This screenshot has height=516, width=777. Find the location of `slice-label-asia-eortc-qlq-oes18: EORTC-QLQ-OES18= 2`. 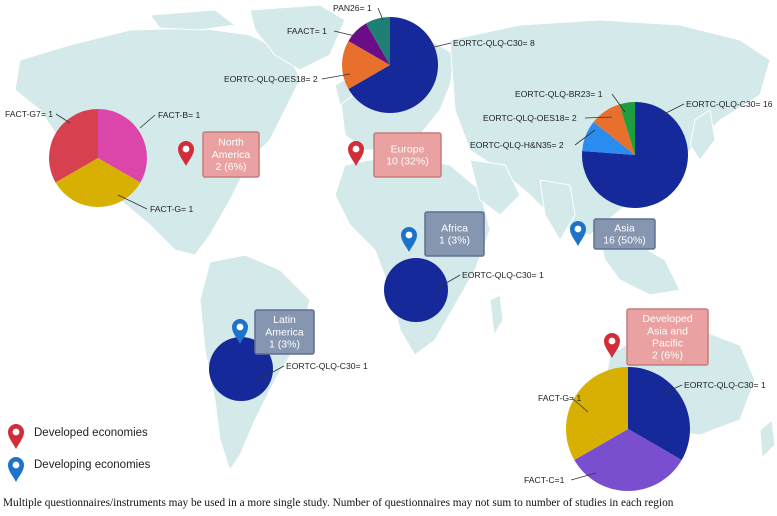

slice-label-asia-eortc-qlq-oes18: EORTC-QLQ-OES18= 2 is located at coordinates (530, 118).